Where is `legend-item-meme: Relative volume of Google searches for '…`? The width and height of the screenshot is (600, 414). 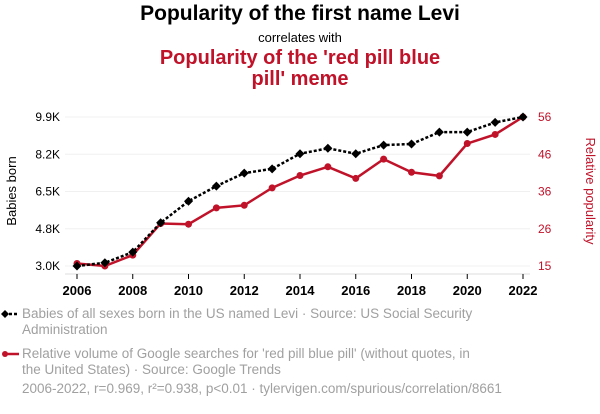 legend-item-meme: Relative volume of Google searches for '… is located at coordinates (257, 362).